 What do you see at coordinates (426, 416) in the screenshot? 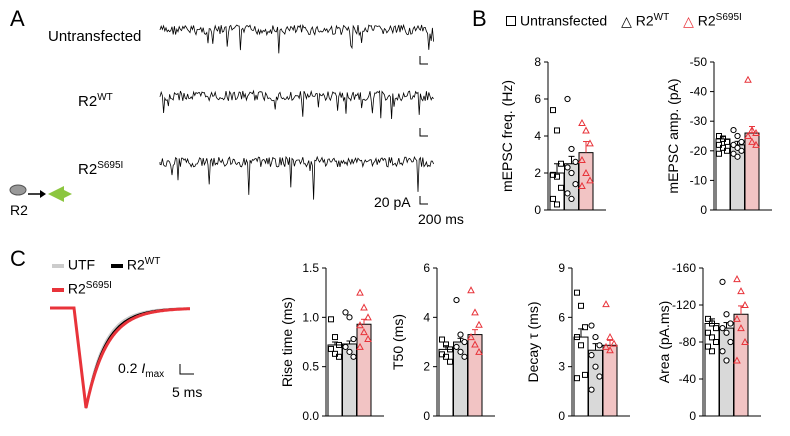
I see `chart-3-ytick-label: 0` at bounding box center [426, 416].